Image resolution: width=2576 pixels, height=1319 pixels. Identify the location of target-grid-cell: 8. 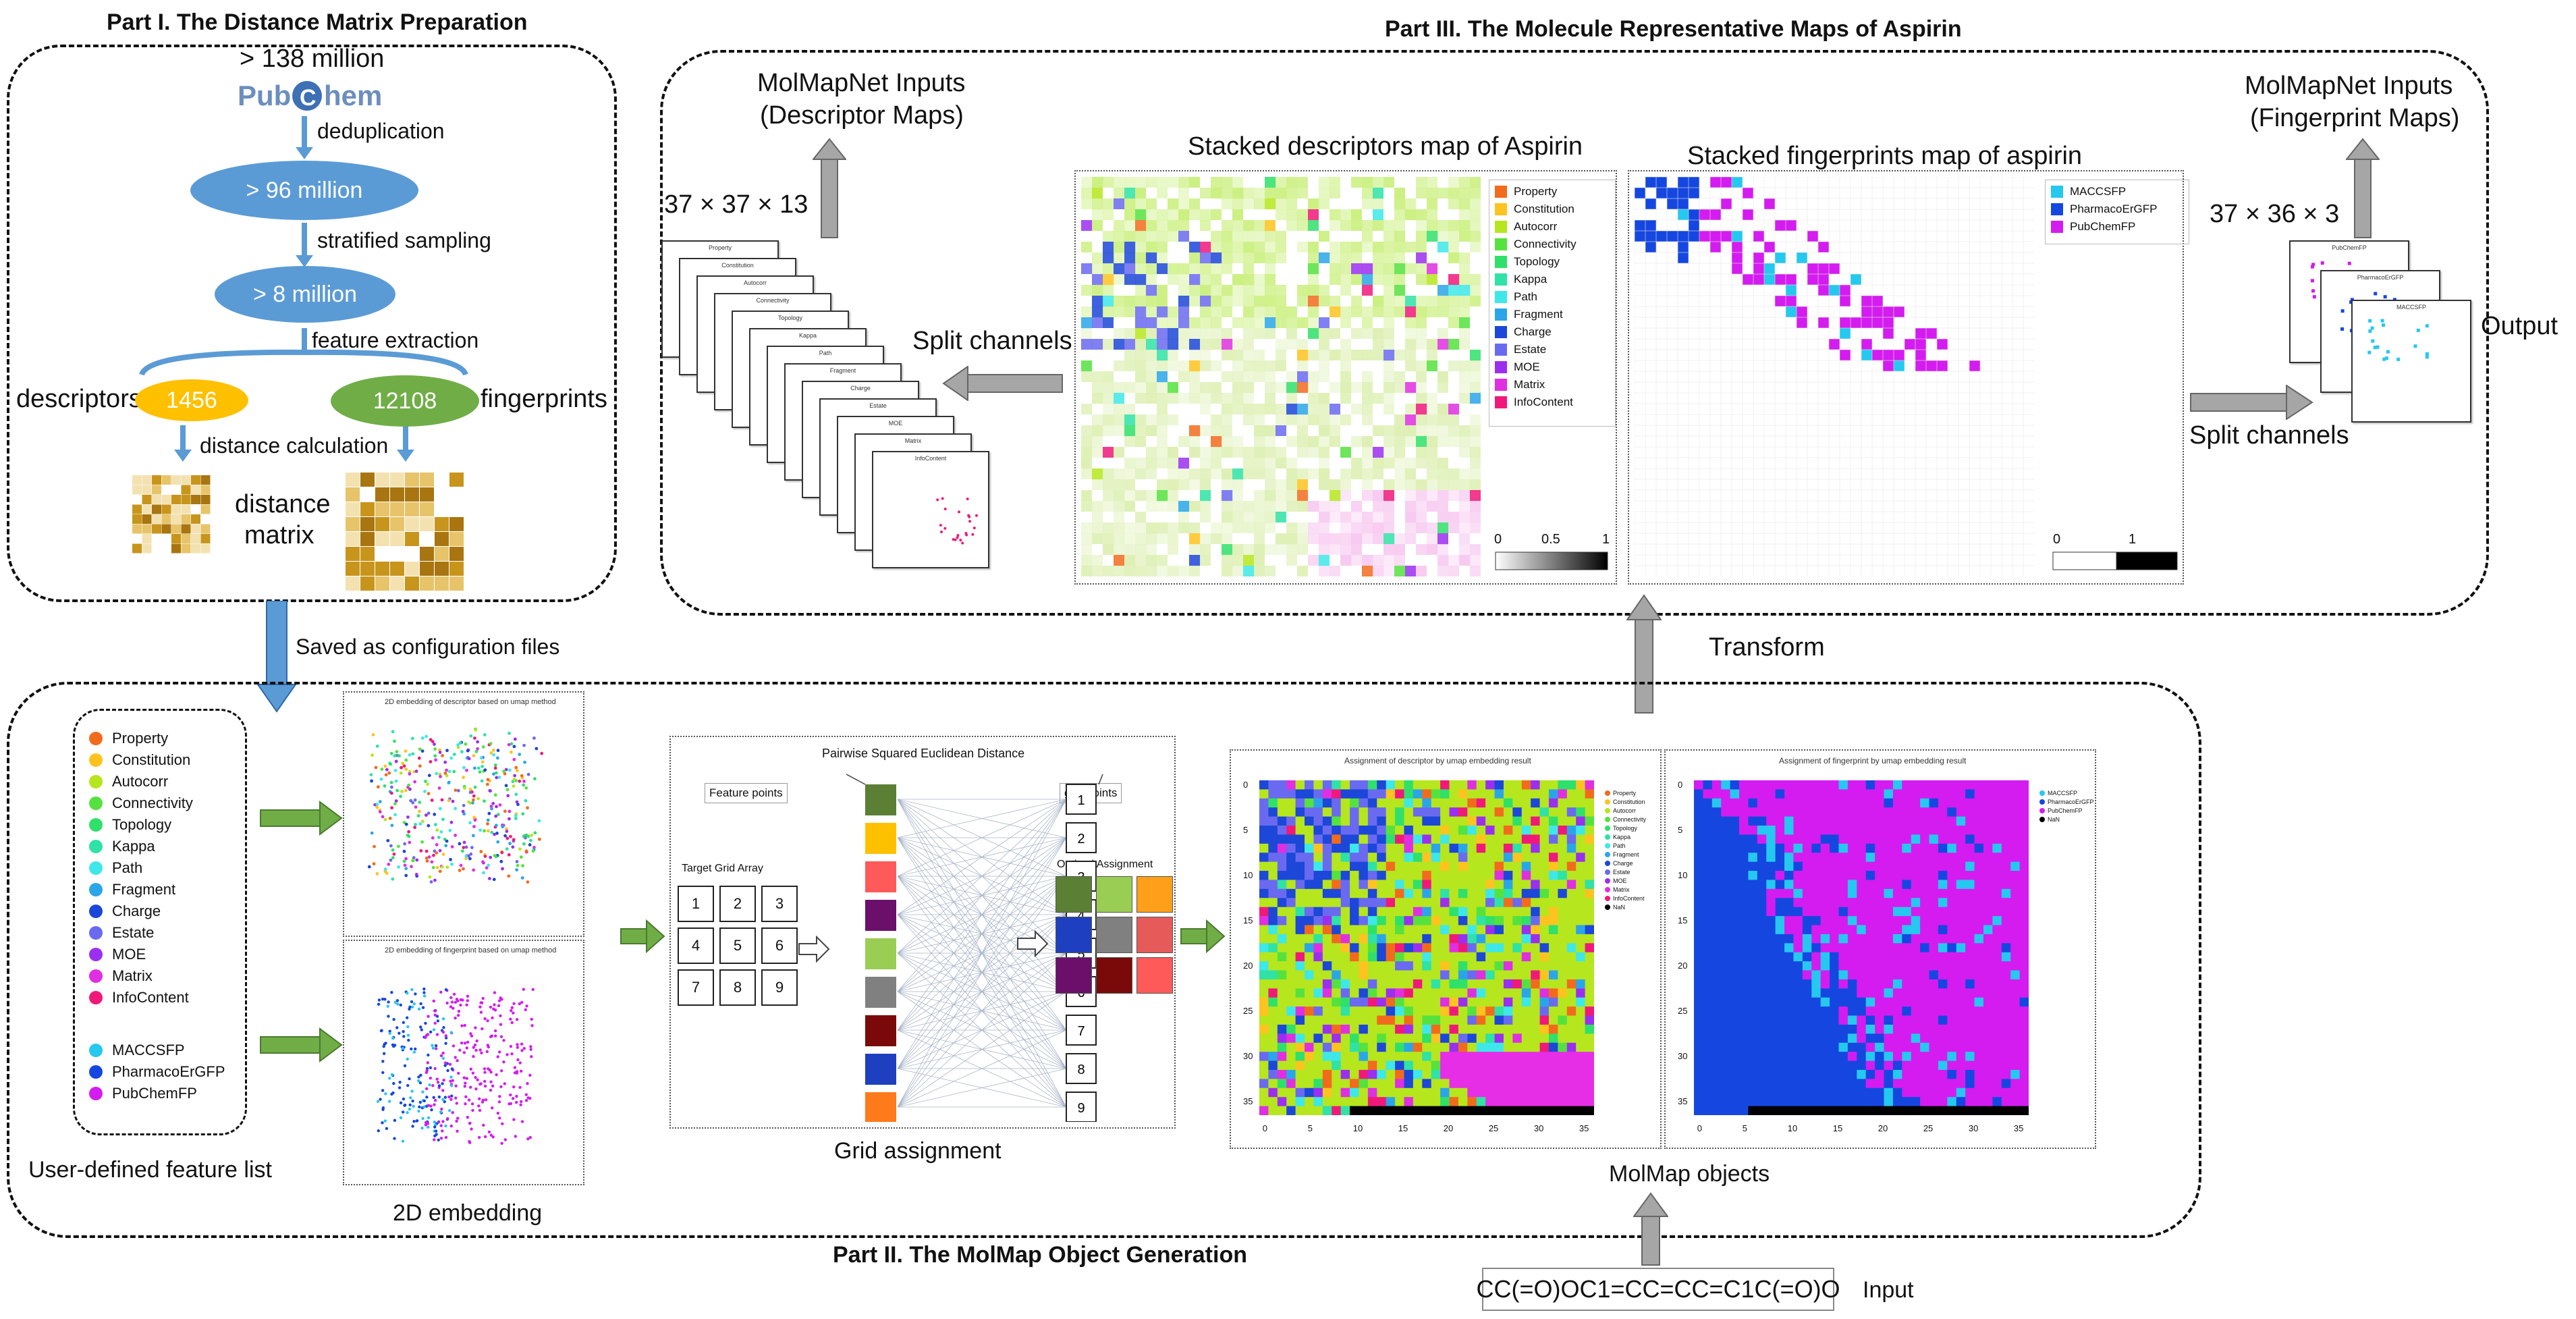
(737, 988).